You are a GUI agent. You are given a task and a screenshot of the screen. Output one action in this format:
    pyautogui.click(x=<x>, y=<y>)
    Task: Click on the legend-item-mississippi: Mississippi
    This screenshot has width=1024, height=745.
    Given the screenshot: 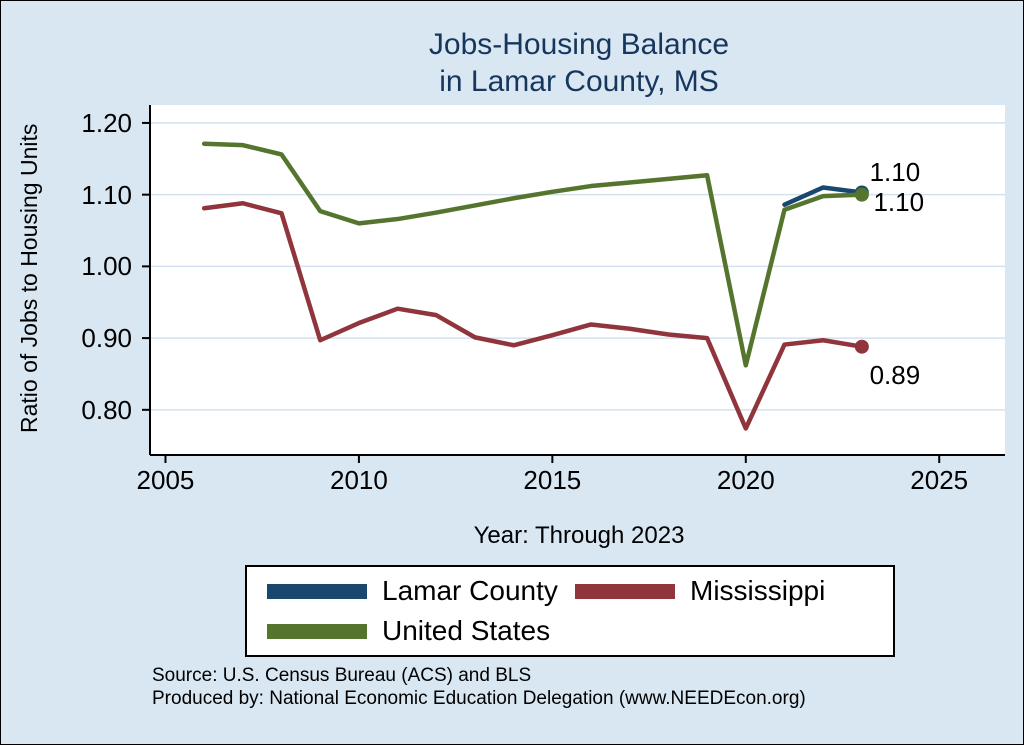 What is the action you would take?
    pyautogui.click(x=729, y=591)
    